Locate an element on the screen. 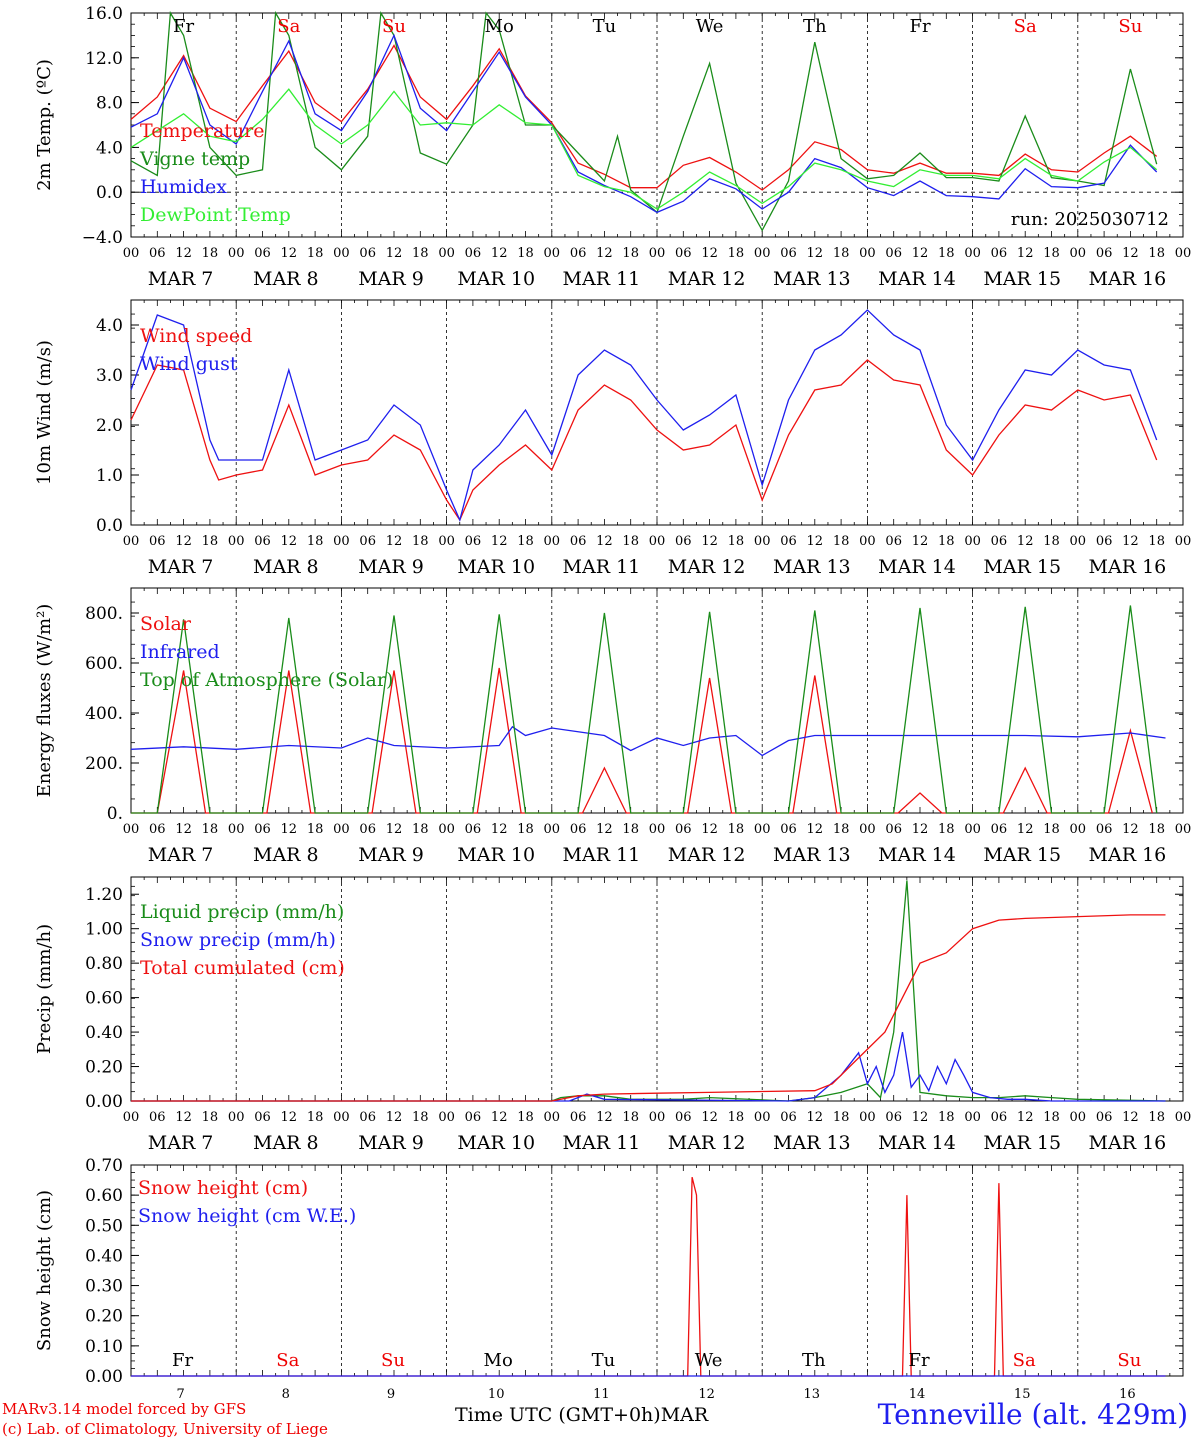  date-label: MAR 14 is located at coordinates (917, 279).